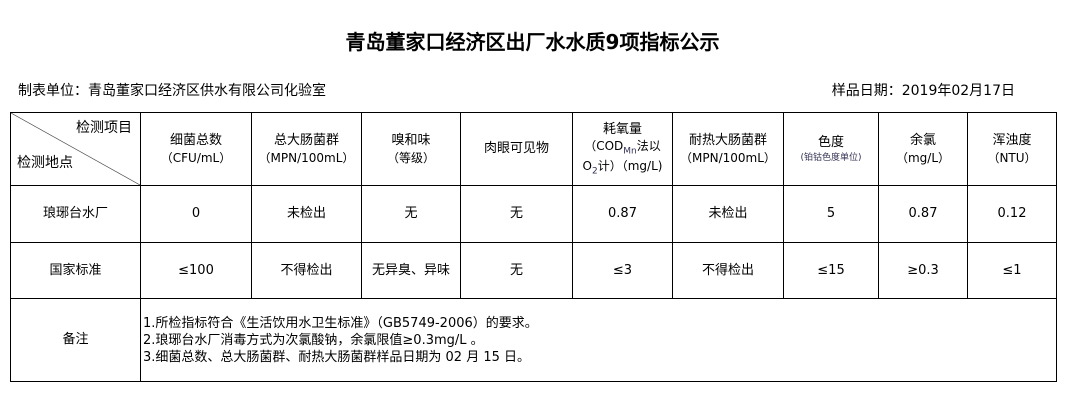 This screenshot has height=414, width=1065. Describe the element at coordinates (196, 214) in the screenshot. I see `cell: 0` at that location.